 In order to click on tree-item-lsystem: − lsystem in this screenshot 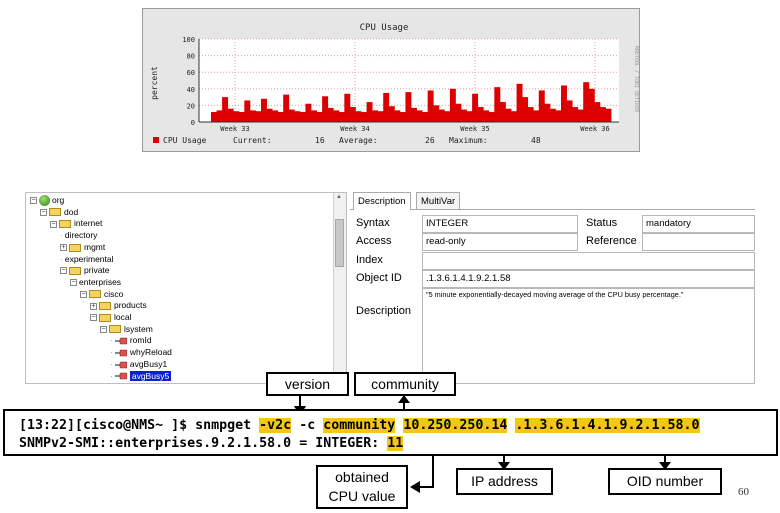, I will do `click(126, 329)`.